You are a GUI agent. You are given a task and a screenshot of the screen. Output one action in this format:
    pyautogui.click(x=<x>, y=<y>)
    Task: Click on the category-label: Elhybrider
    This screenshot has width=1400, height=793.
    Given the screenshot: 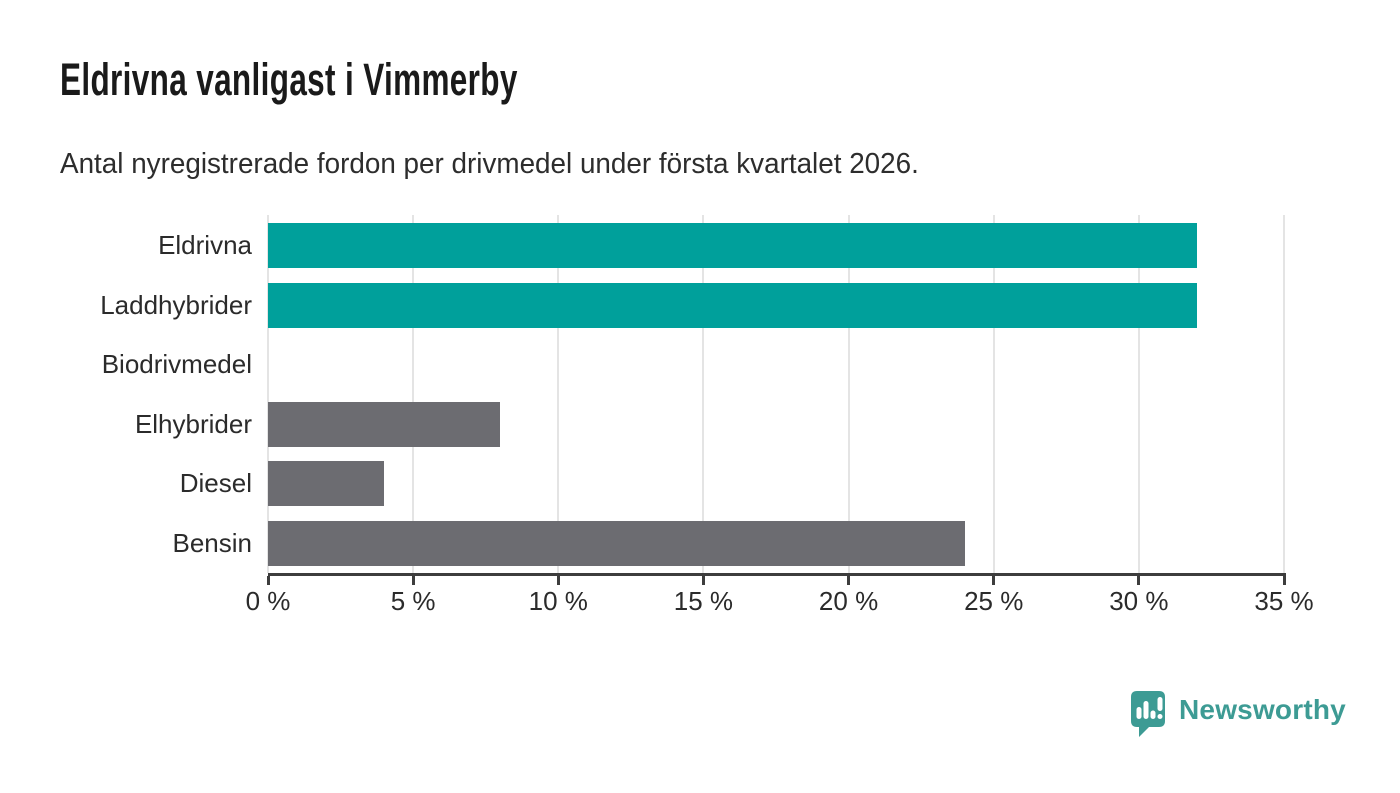 What is the action you would take?
    pyautogui.click(x=193, y=423)
    